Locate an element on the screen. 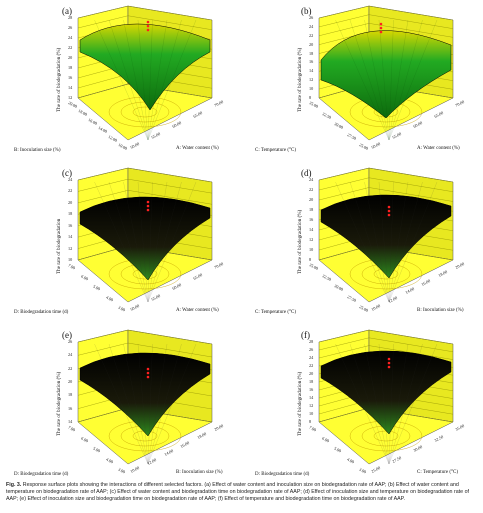 The width and height of the screenshot is (483, 513). panel-label: (b) is located at coordinates (306, 11).